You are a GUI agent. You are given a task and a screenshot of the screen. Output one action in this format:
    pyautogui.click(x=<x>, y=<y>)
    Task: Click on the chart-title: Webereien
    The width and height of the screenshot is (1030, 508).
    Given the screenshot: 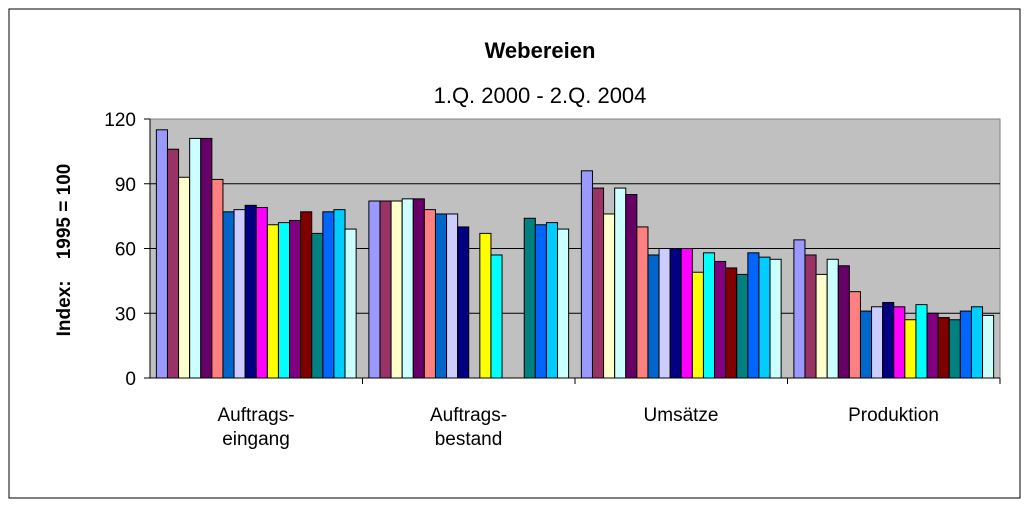 What is the action you would take?
    pyautogui.click(x=540, y=50)
    